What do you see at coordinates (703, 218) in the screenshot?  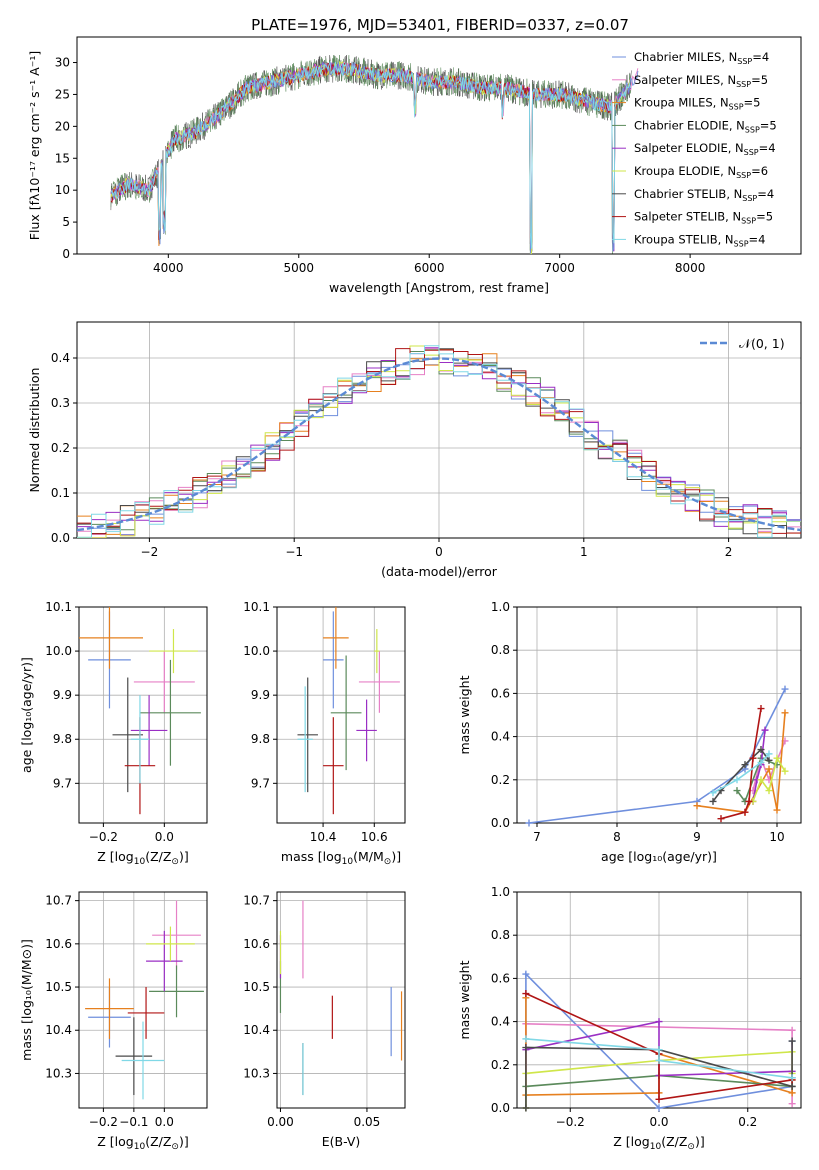 I see `legend-label: Salpeter STELIB, NSSP=5` at bounding box center [703, 218].